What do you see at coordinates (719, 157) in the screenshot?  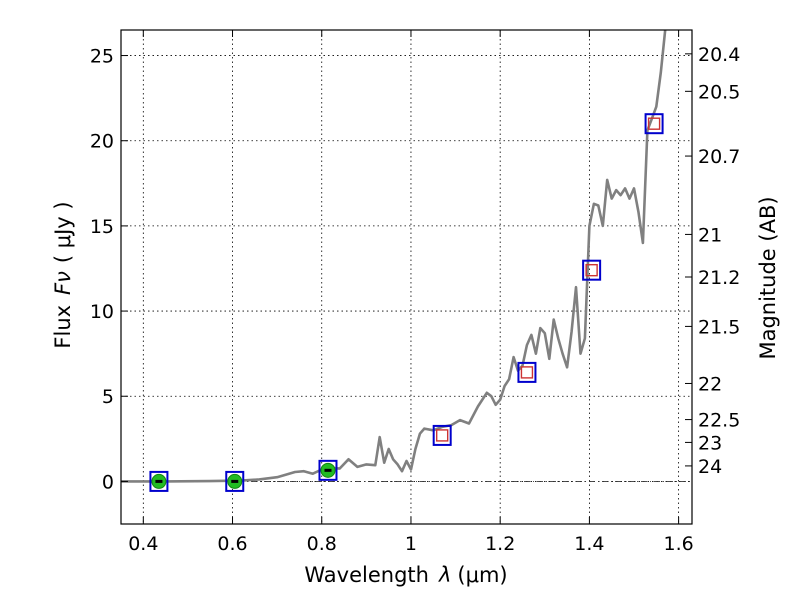 I see `magnitude-tick-label: 20.7` at bounding box center [719, 157].